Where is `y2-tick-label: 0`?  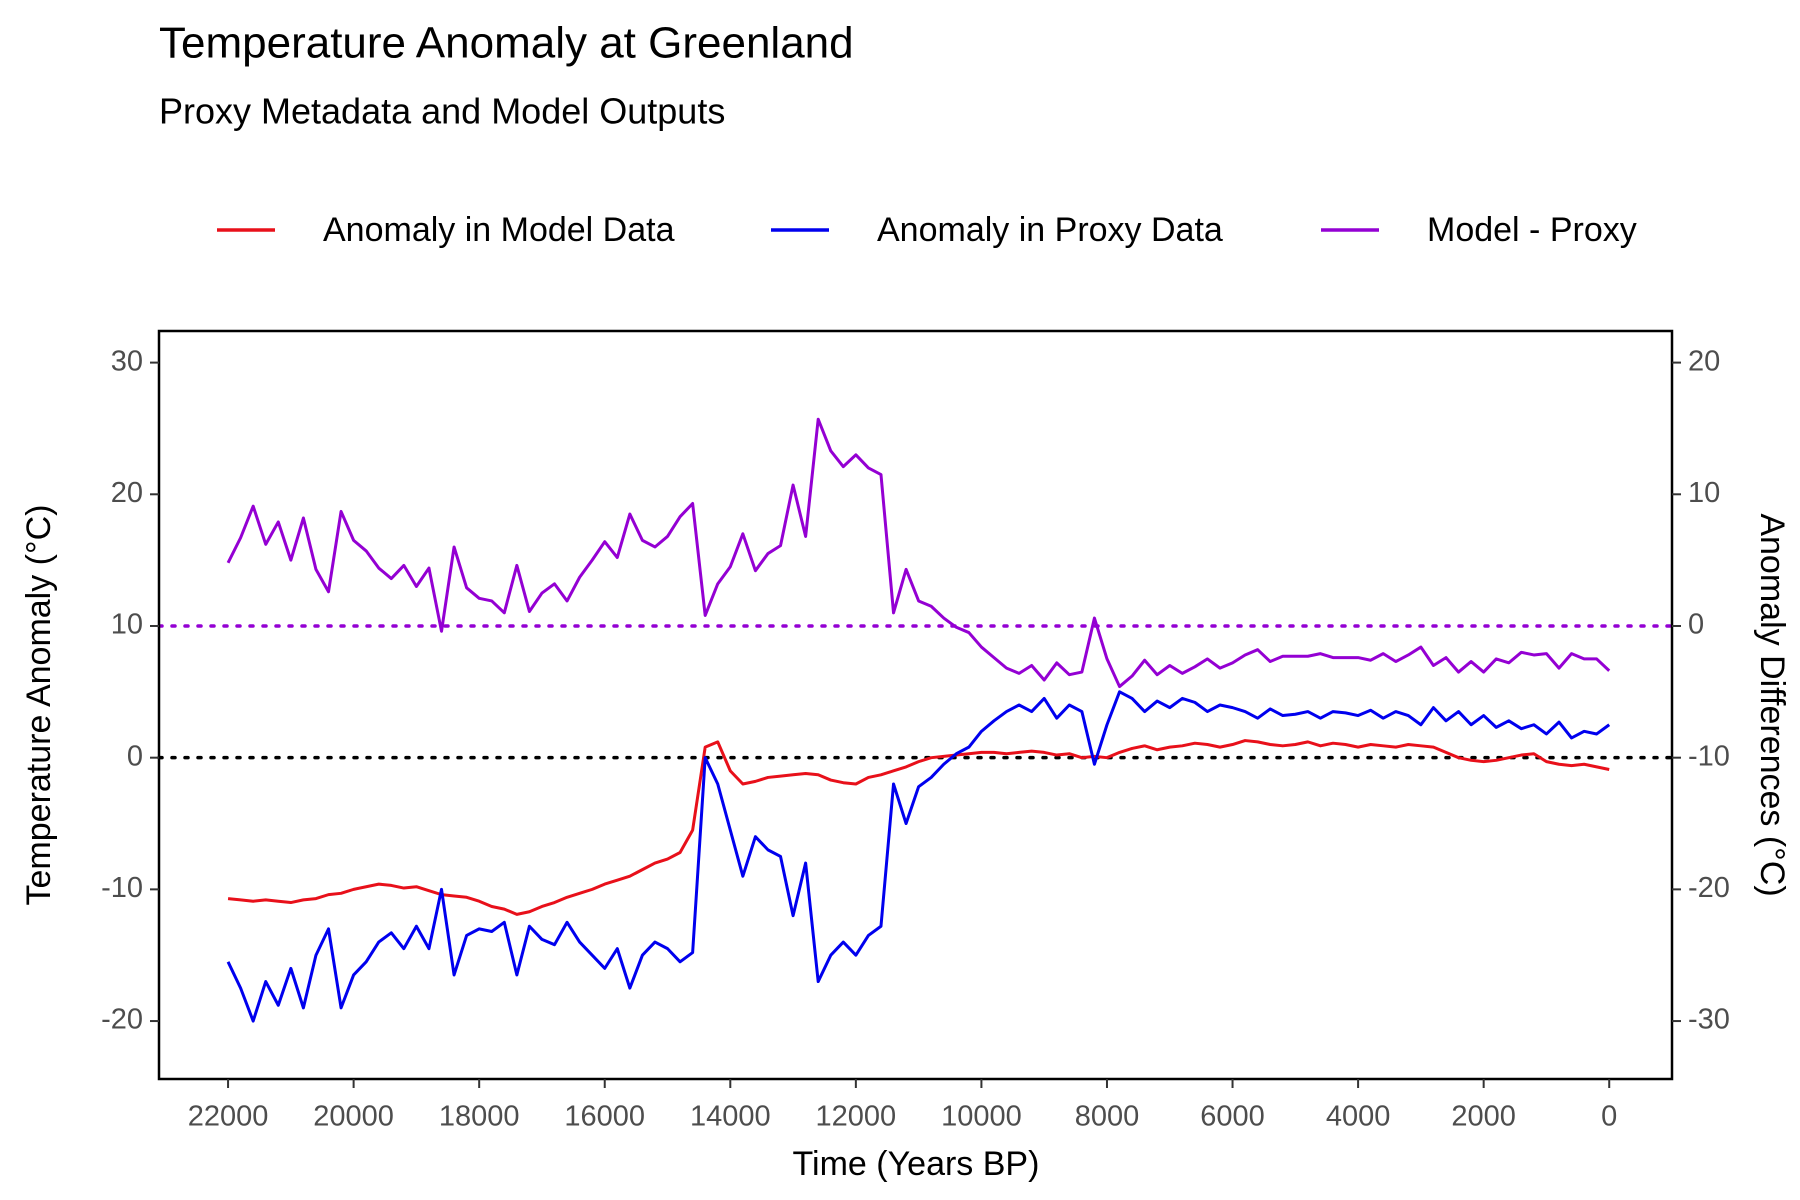
y2-tick-label: 0 is located at coordinates (1696, 625).